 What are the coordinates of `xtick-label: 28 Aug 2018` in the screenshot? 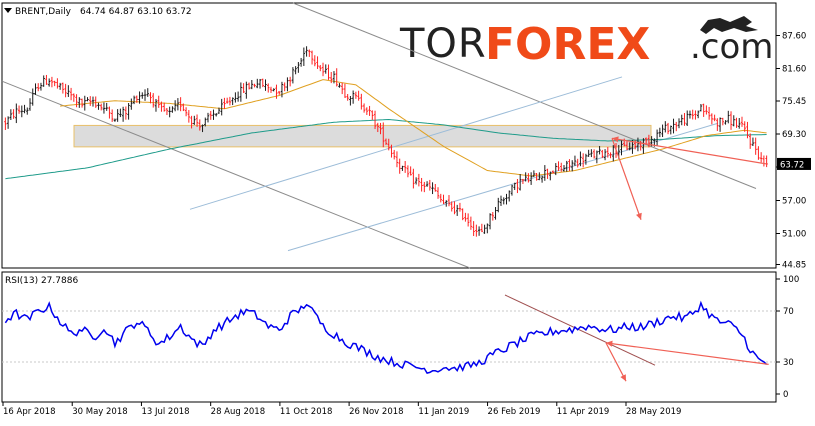 It's located at (238, 412).